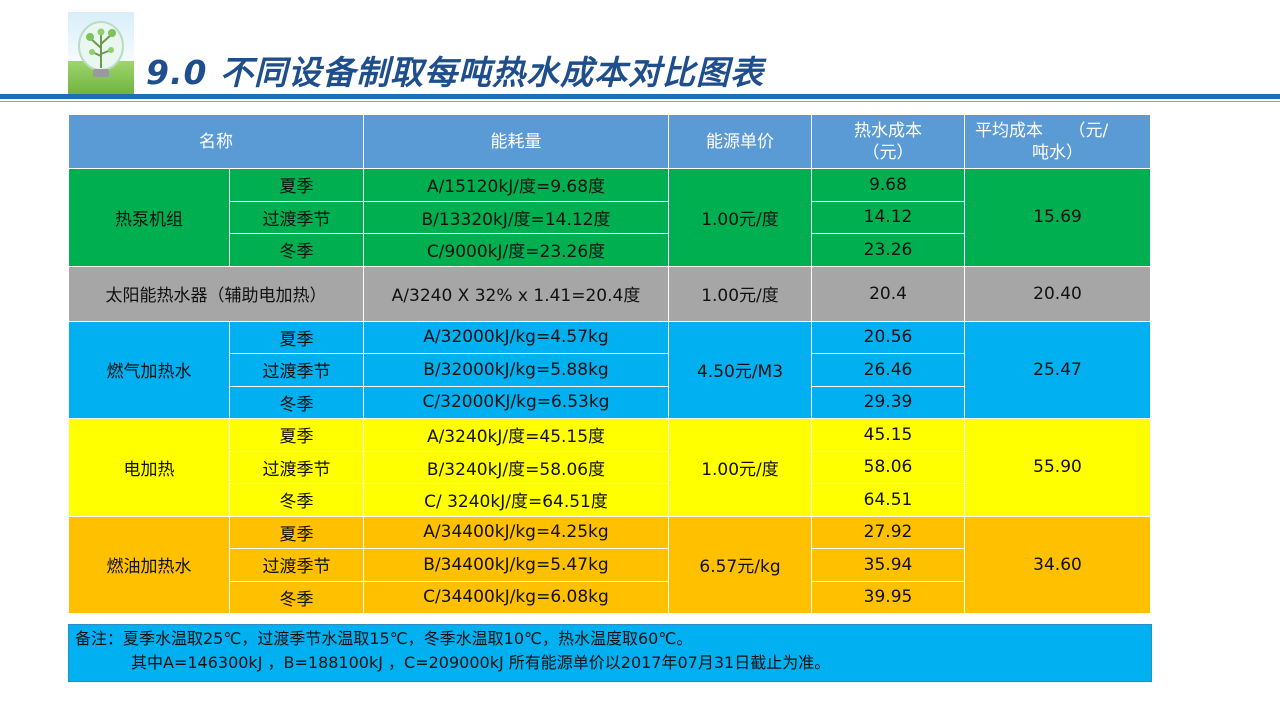  What do you see at coordinates (516, 597) in the screenshot?
I see `energy-cell: C/34400kJ/kg=6.08kg` at bounding box center [516, 597].